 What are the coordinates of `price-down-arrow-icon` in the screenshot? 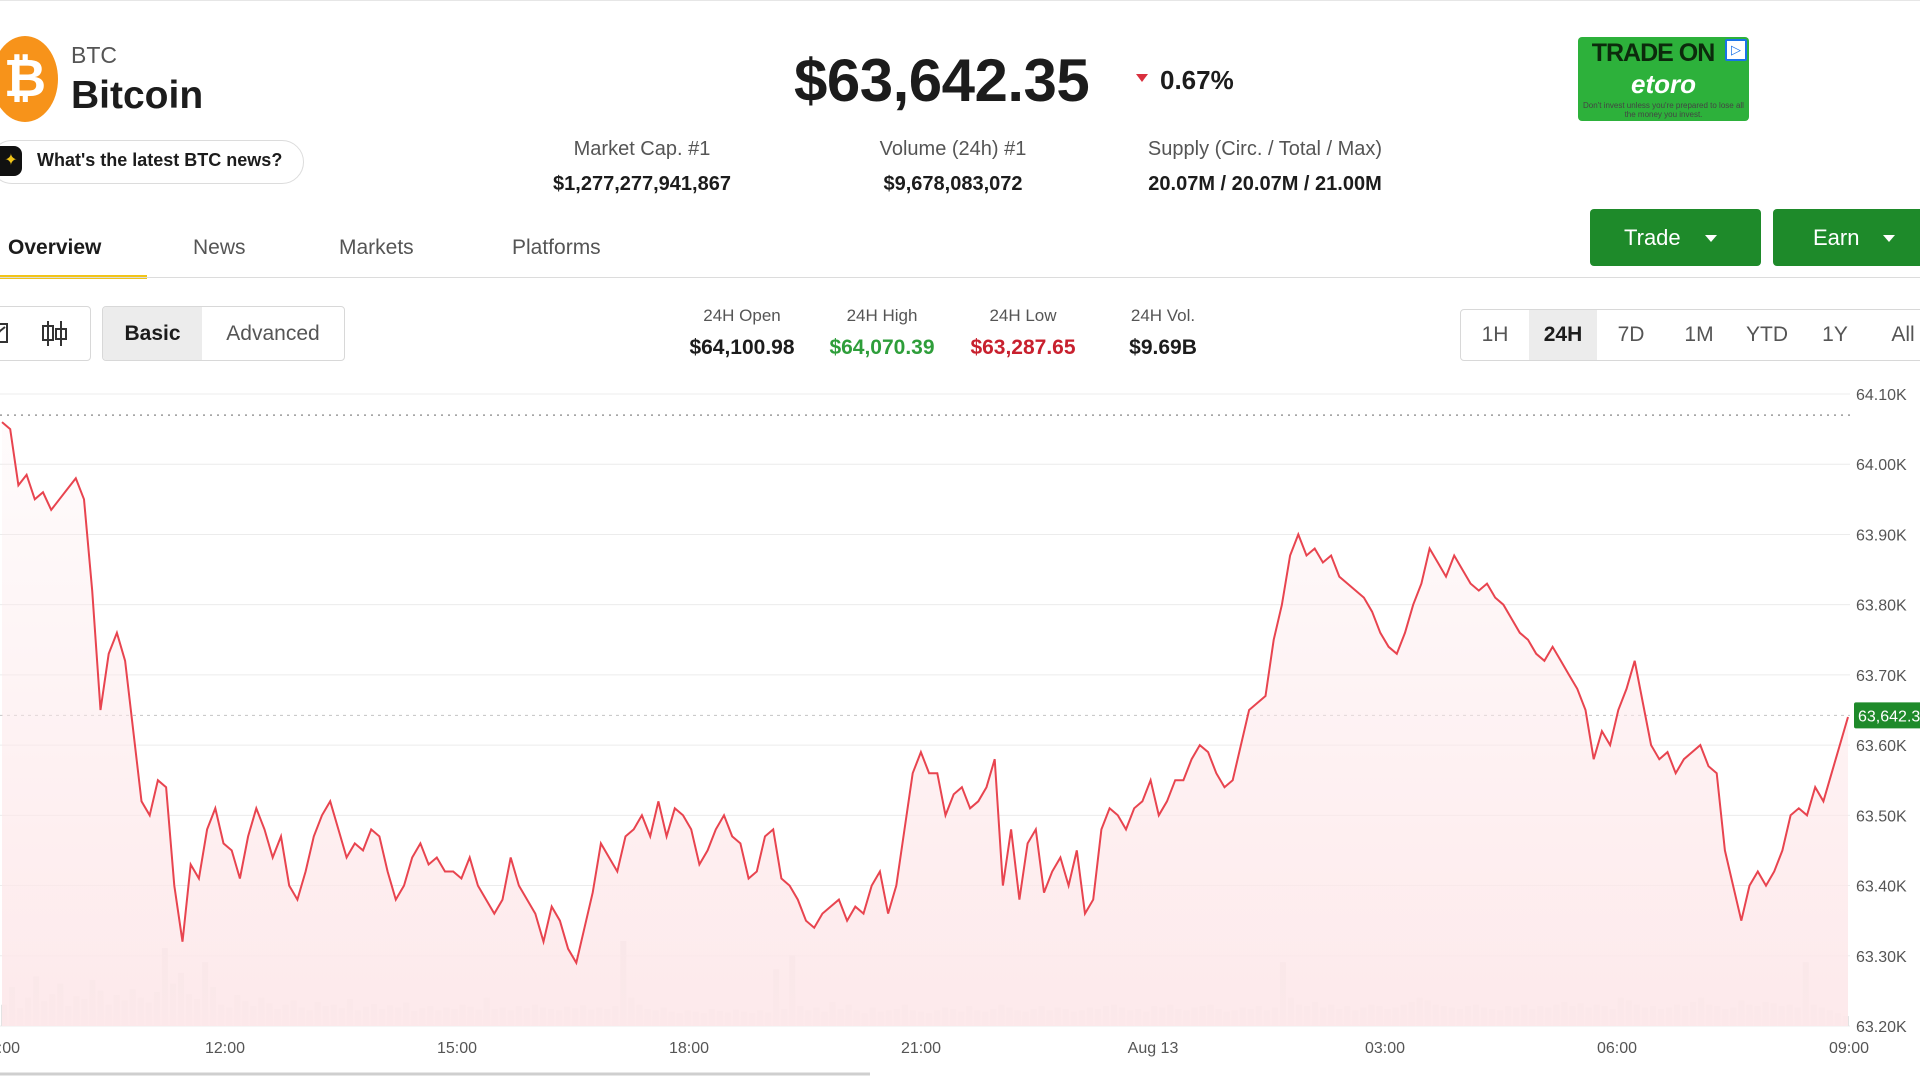 It's located at (1142, 78).